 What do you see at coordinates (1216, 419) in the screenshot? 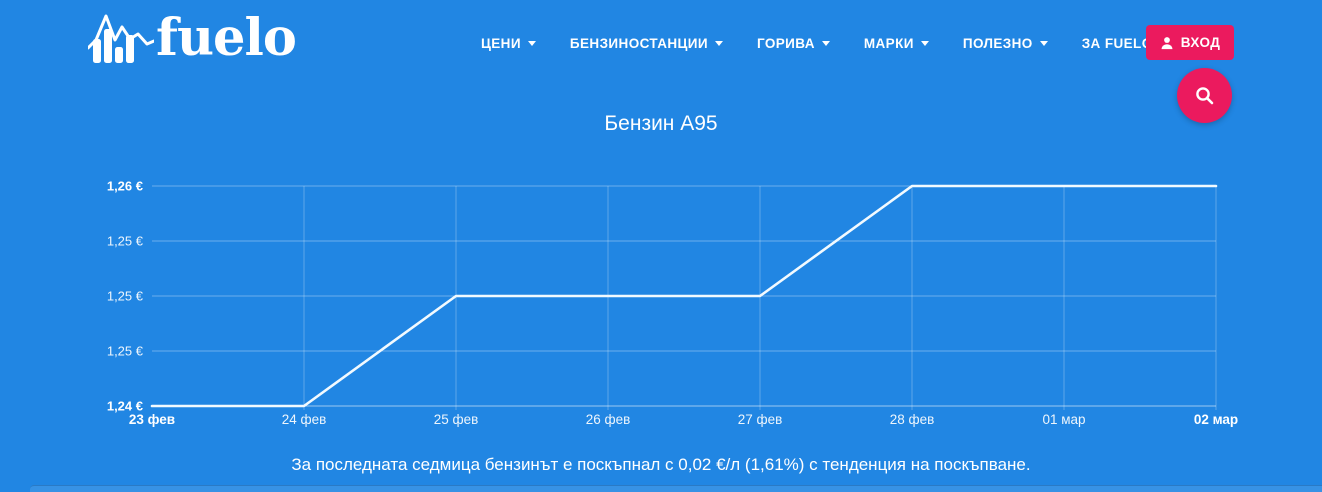
I see `x-axis-tick-label: 02 мар` at bounding box center [1216, 419].